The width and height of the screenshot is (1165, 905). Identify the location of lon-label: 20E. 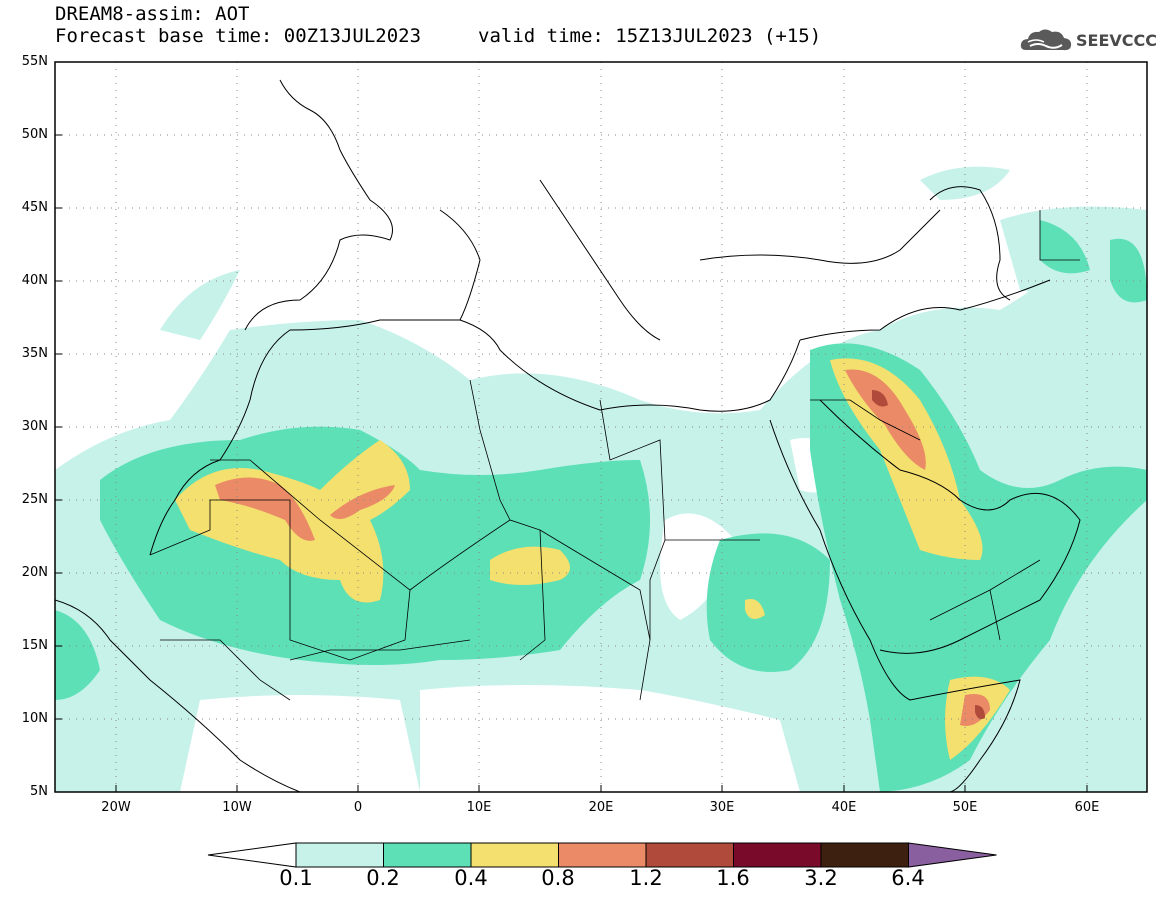
(601, 807).